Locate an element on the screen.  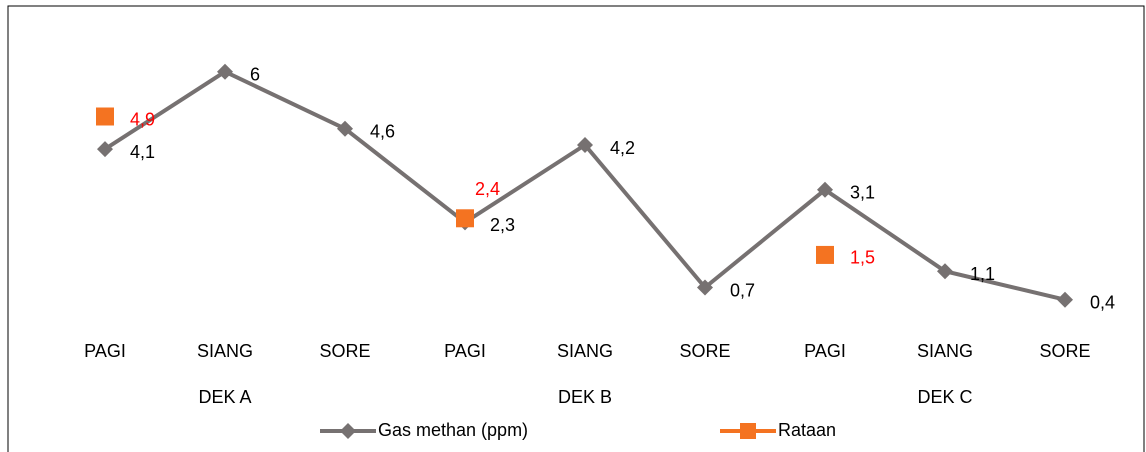
legend-label: Gas methan (ppm) is located at coordinates (453, 430).